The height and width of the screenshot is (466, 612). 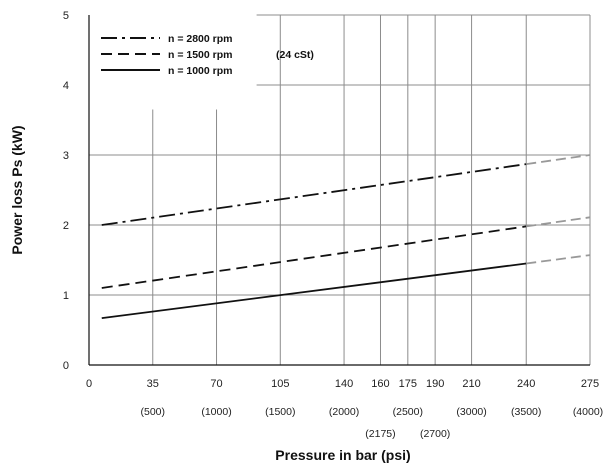 What do you see at coordinates (588, 412) in the screenshot?
I see `x-psi-label: (4000)` at bounding box center [588, 412].